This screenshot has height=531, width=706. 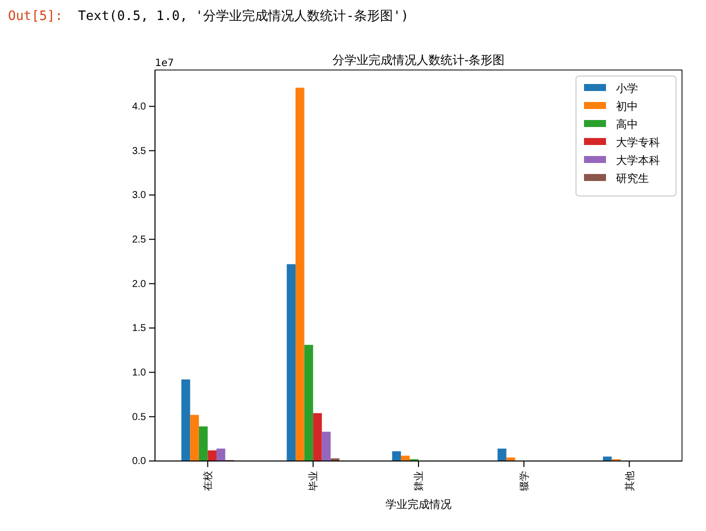 What do you see at coordinates (208, 481) in the screenshot?
I see `x-tick-label: 在校` at bounding box center [208, 481].